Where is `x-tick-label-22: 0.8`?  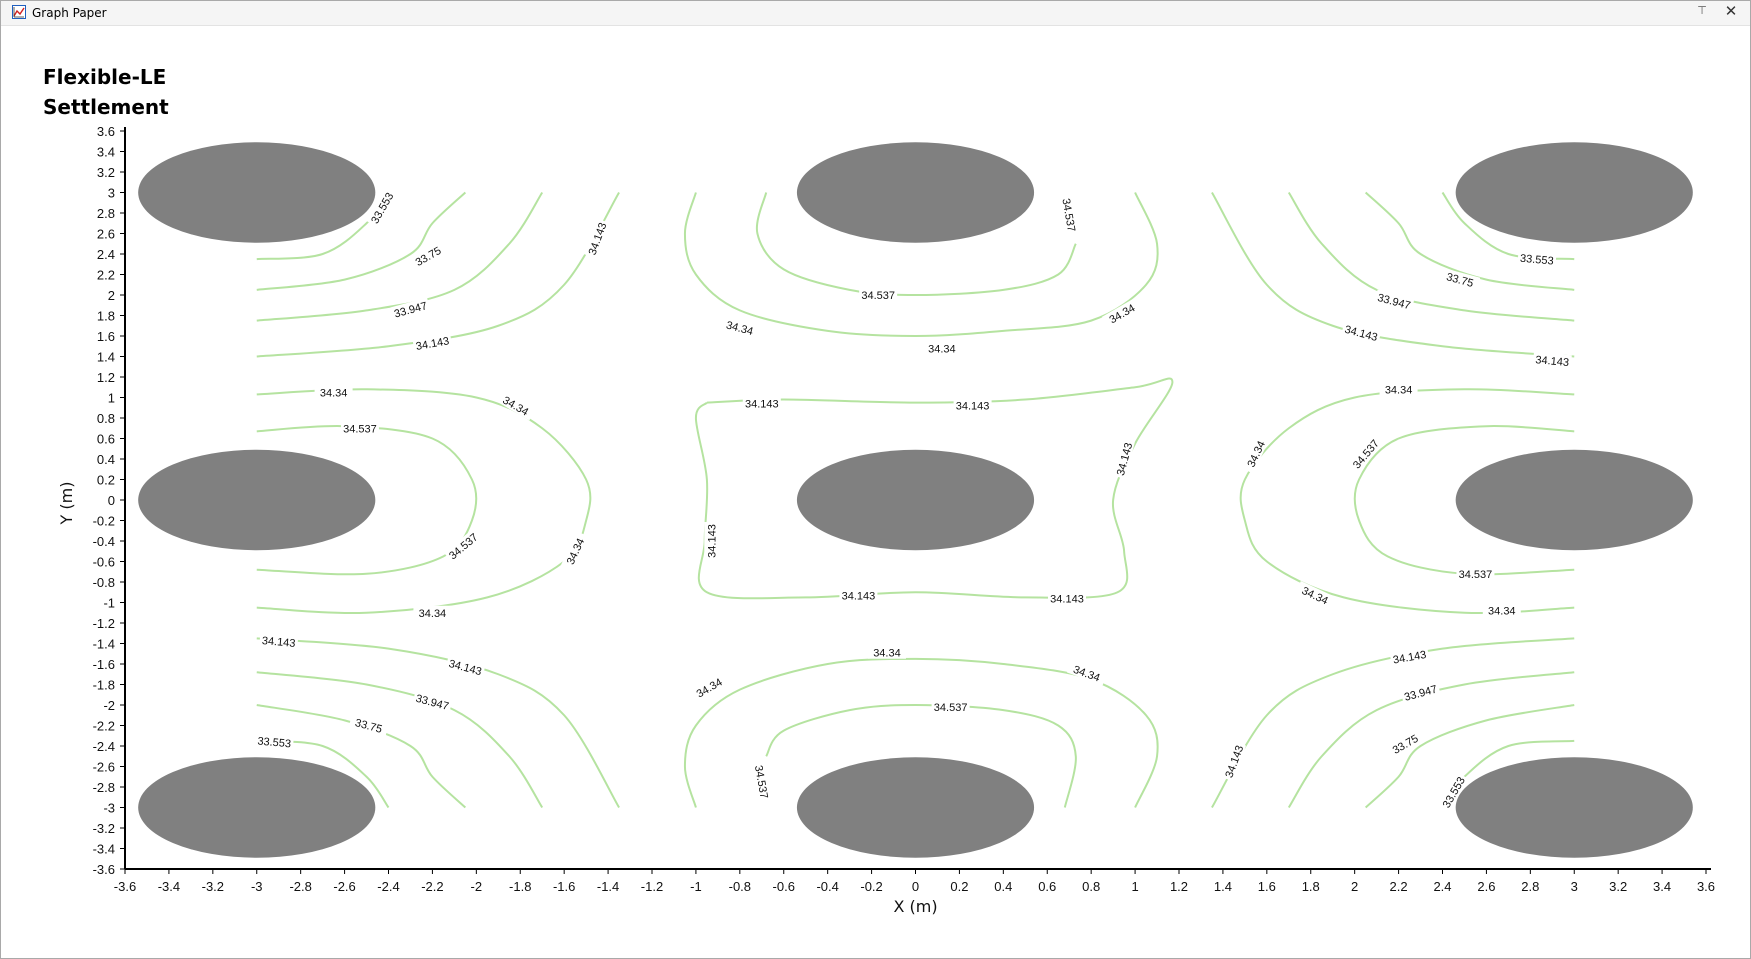 x-tick-label-22: 0.8 is located at coordinates (1091, 886).